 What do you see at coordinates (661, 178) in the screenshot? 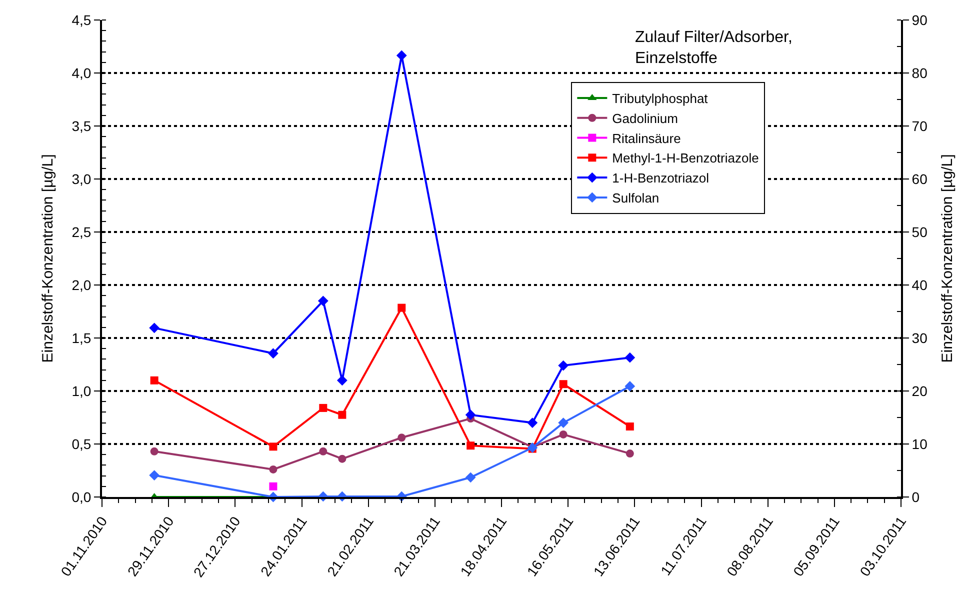
I see `legend-label: 1-H-Benzotriazol` at bounding box center [661, 178].